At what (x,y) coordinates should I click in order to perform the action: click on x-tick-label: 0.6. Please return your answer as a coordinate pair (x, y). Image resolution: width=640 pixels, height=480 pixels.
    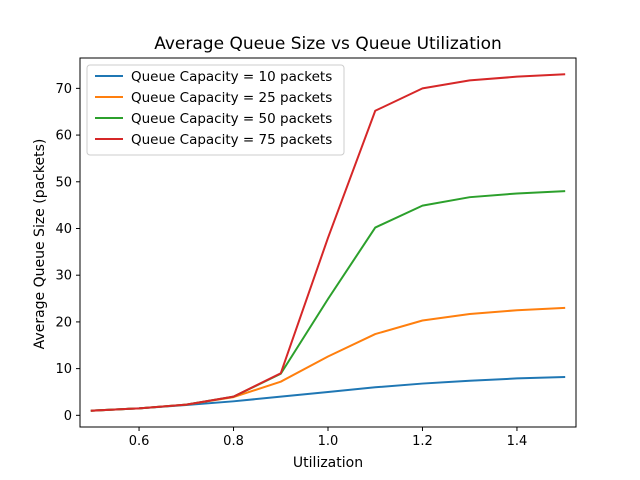
    Looking at the image, I should click on (139, 441).